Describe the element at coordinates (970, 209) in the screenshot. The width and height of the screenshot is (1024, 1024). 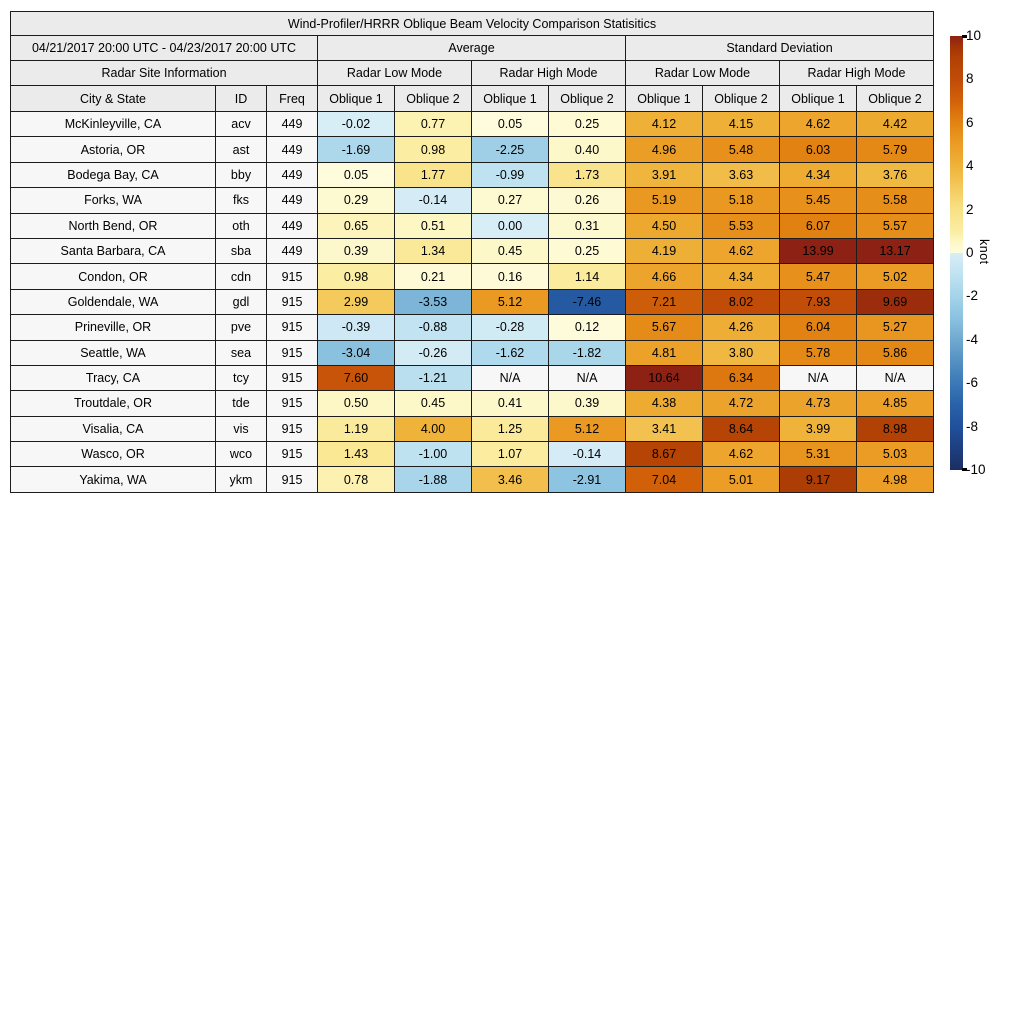
I see `colorbar-tick-label: 2` at that location.